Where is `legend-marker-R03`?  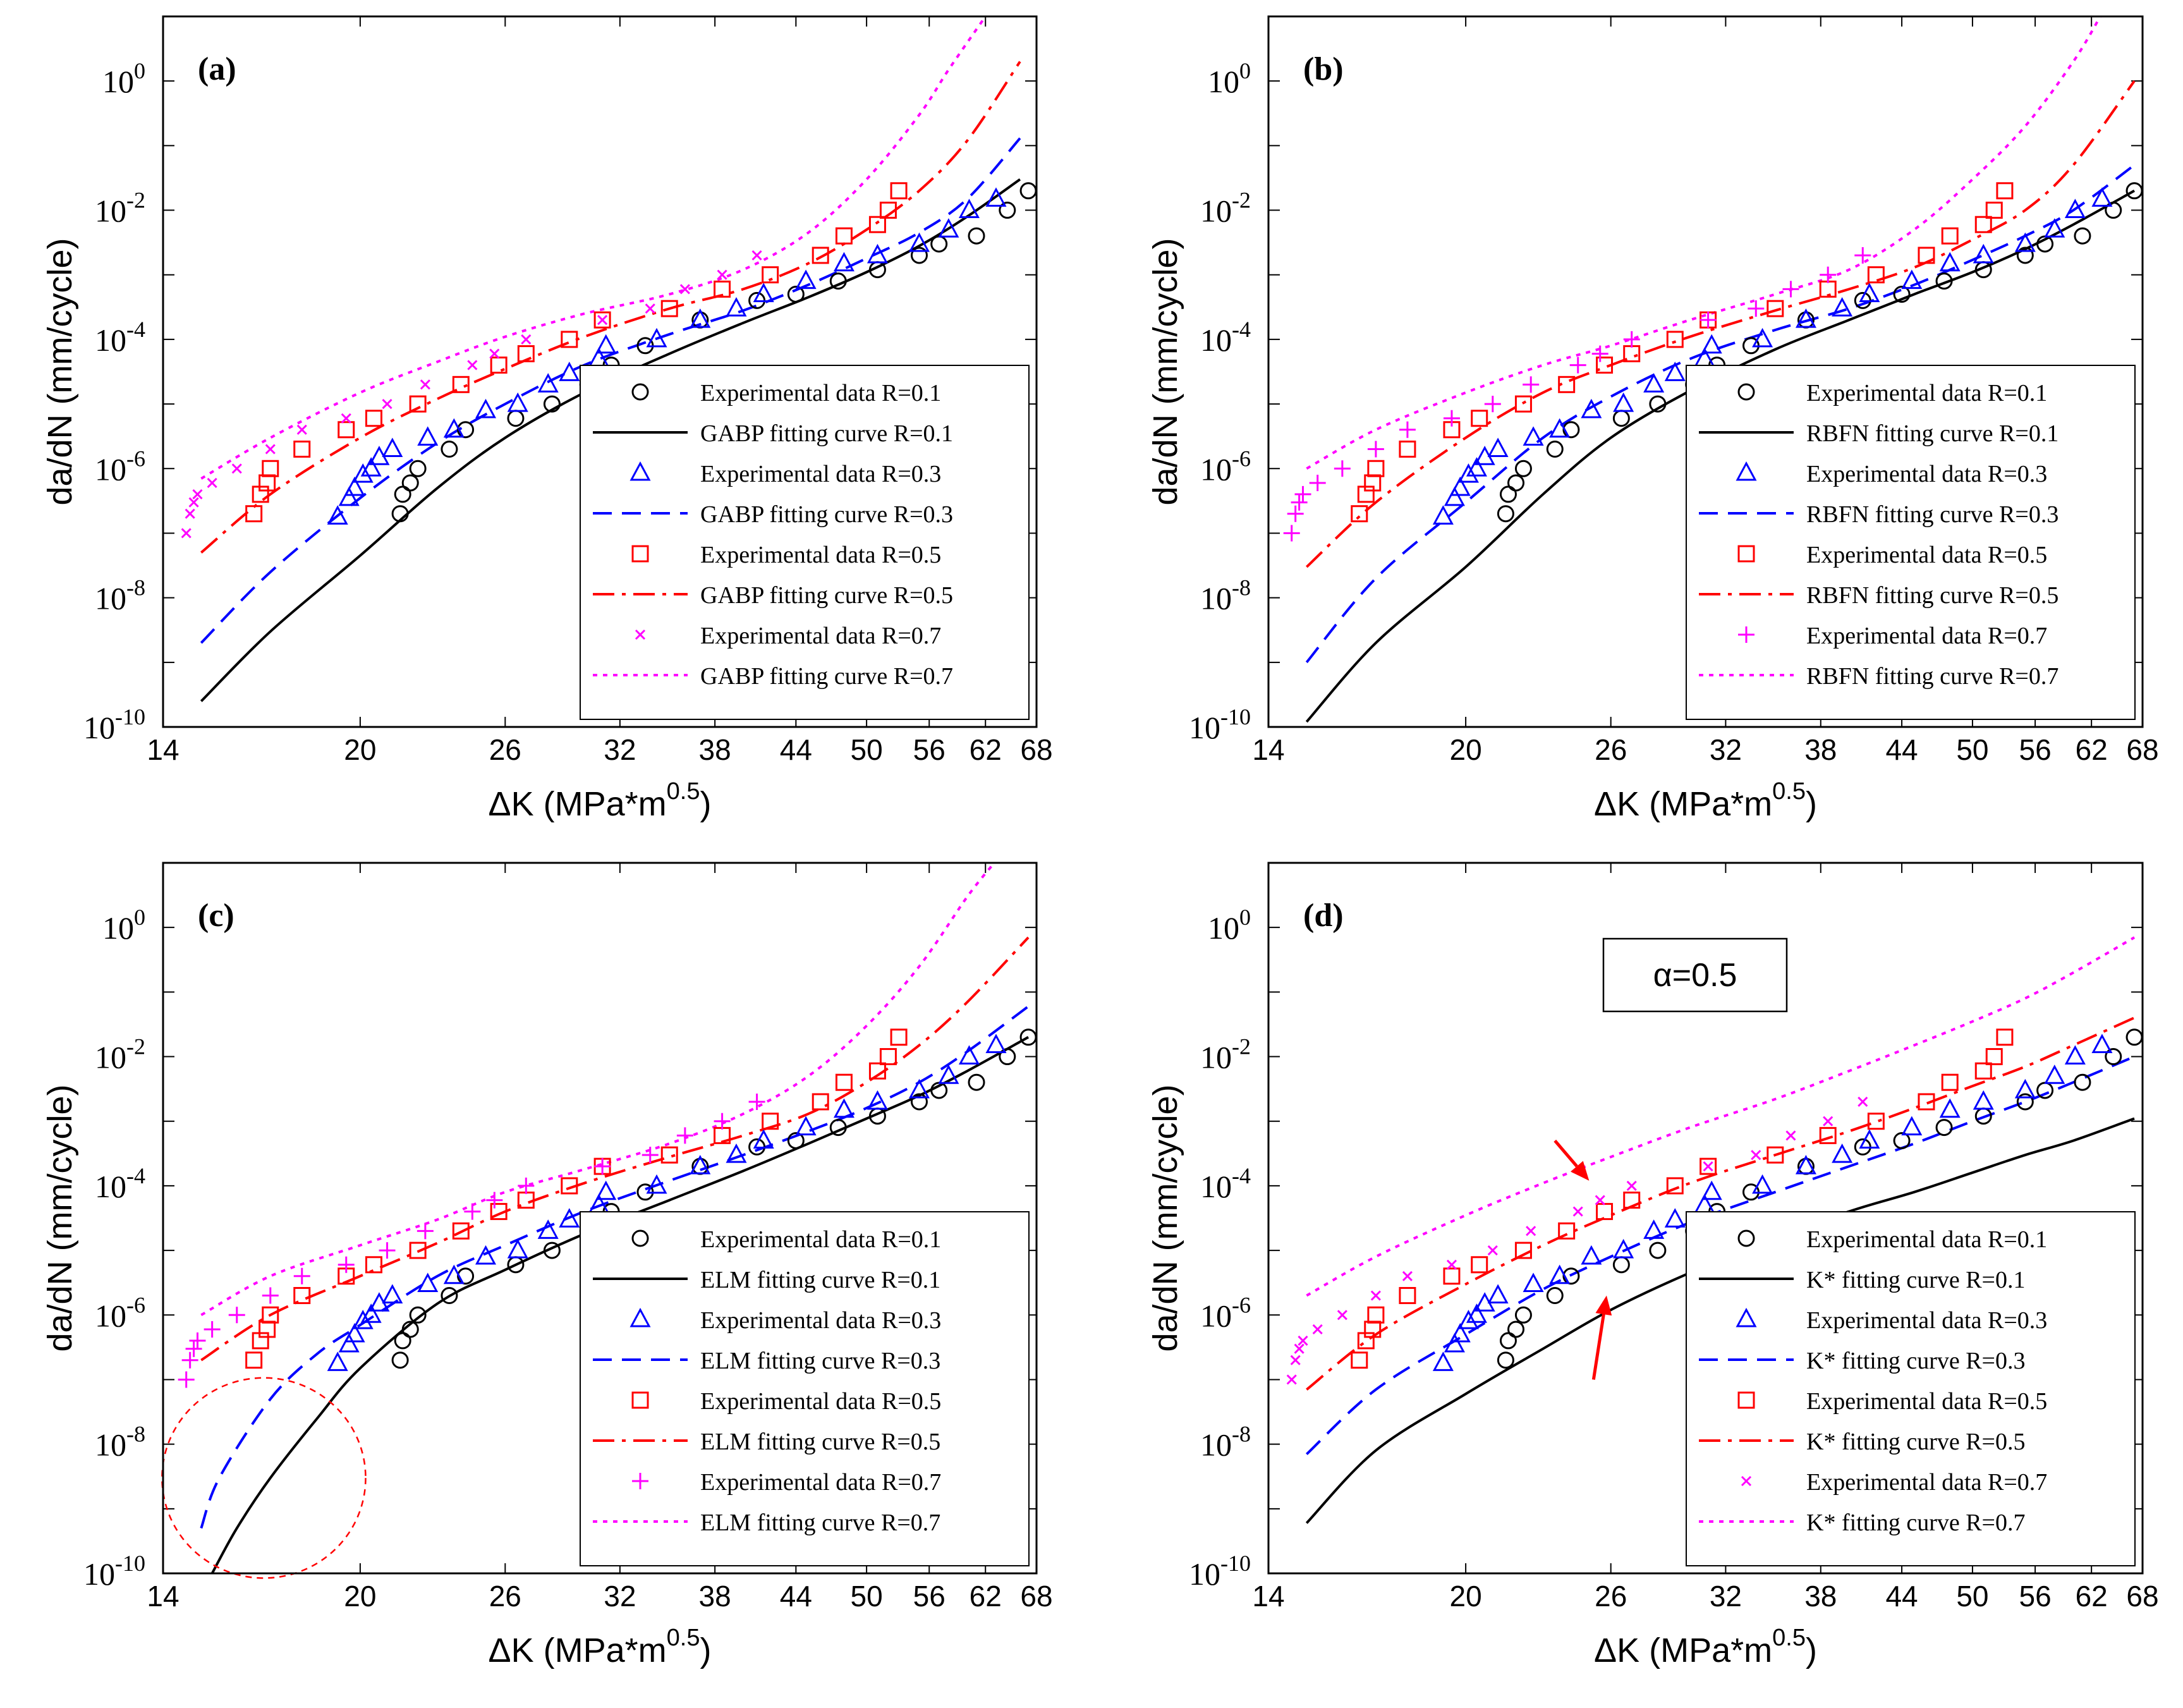 legend-marker-R03 is located at coordinates (1746, 471).